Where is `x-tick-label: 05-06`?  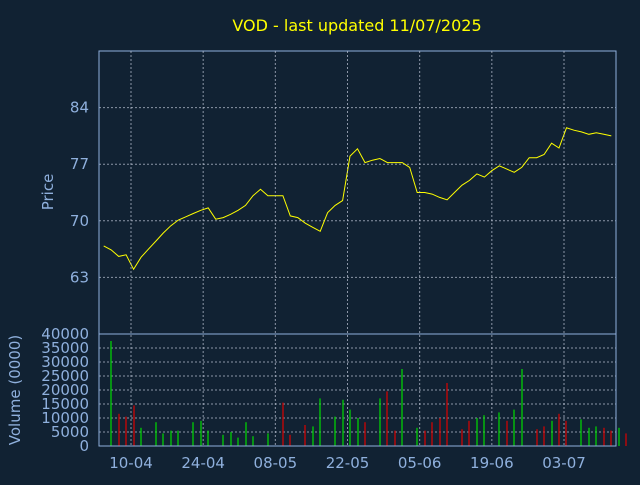
x-tick-label: 05-06 is located at coordinates (420, 463).